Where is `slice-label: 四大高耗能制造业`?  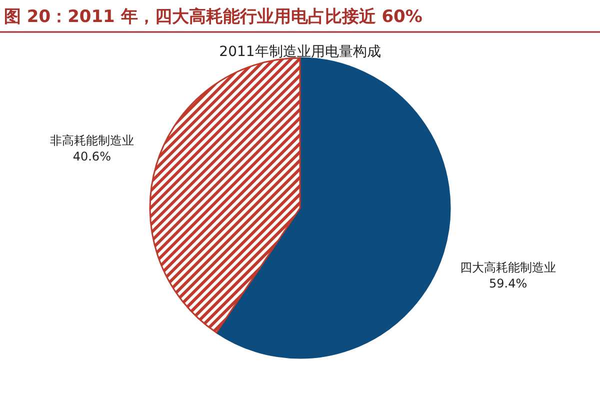 slice-label: 四大高耗能制造业 is located at coordinates (508, 267).